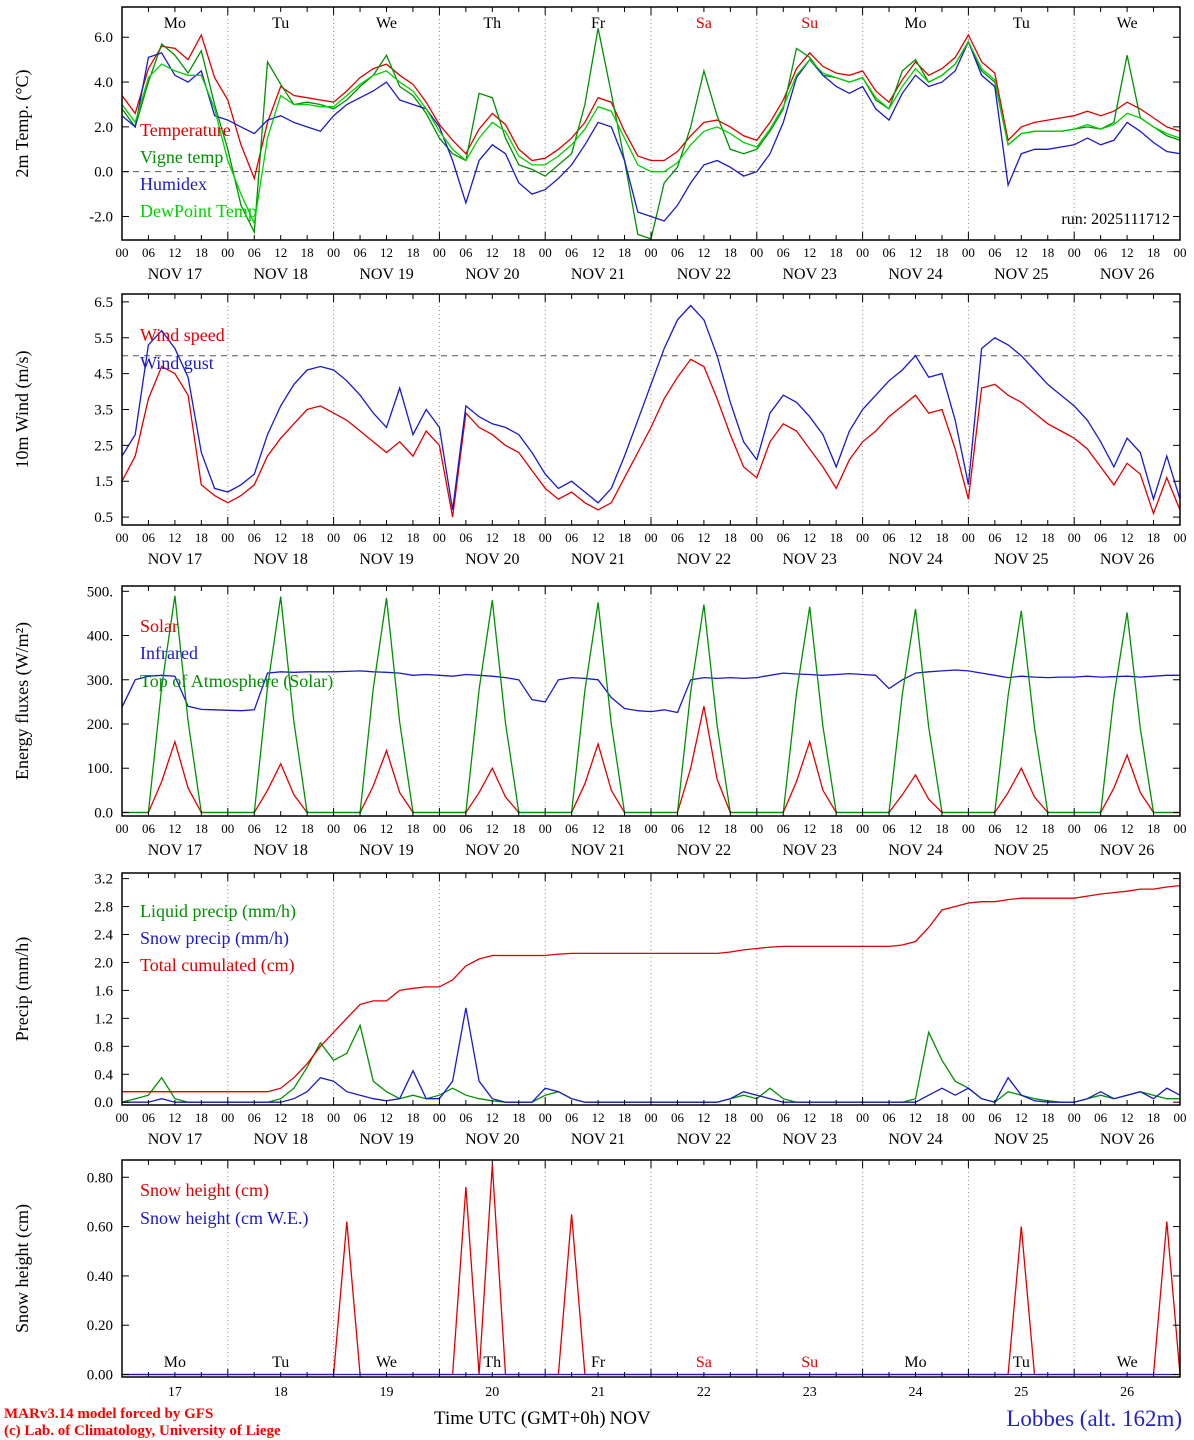  Describe the element at coordinates (809, 1362) in the screenshot. I see `weekday-label: Su` at that location.